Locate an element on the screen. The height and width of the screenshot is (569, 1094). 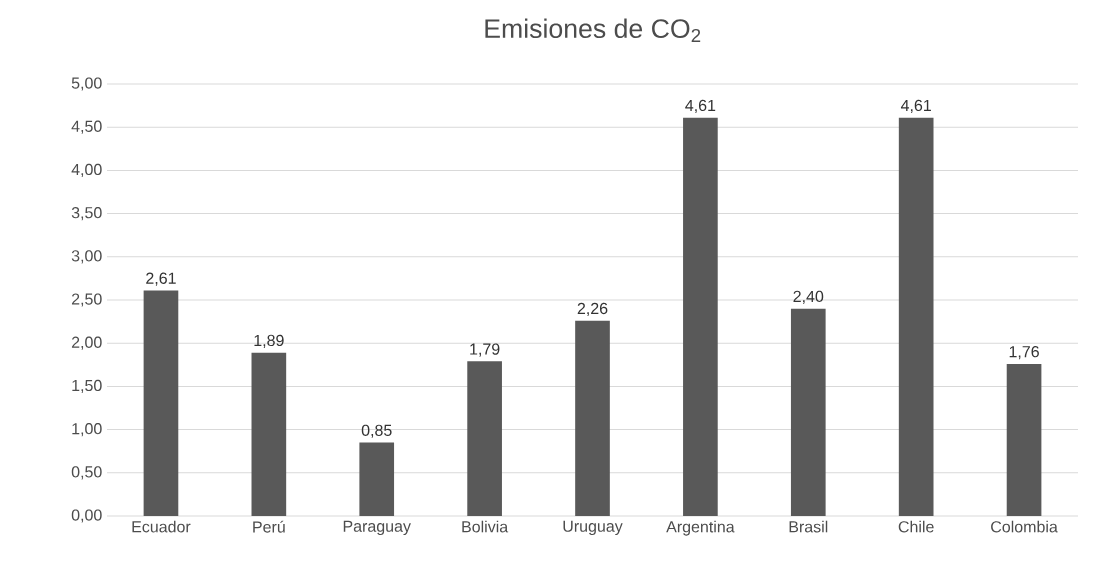
x-tick-label: Perú is located at coordinates (269, 526).